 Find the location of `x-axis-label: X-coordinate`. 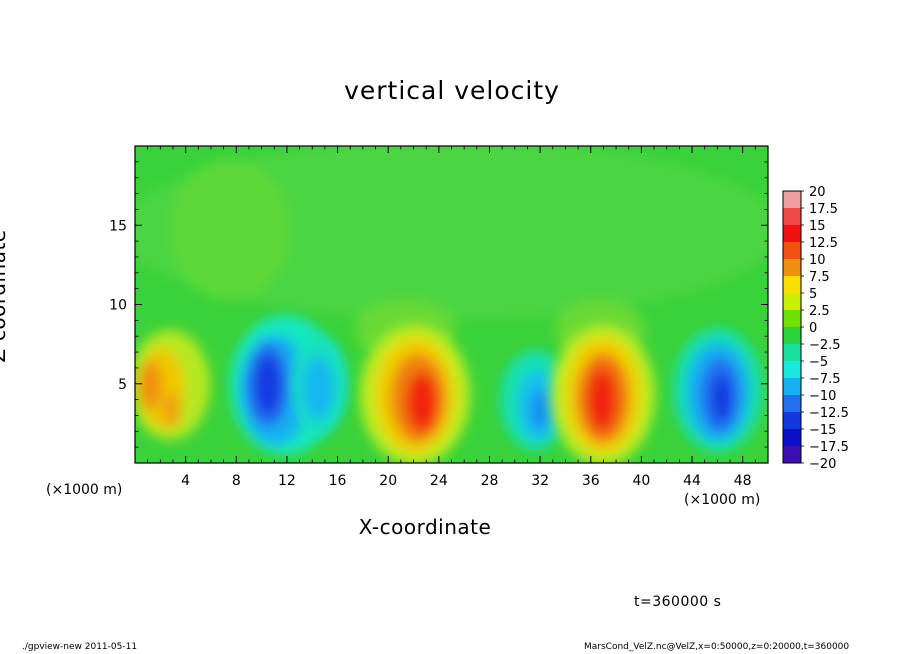

x-axis-label: X-coordinate is located at coordinates (425, 527).